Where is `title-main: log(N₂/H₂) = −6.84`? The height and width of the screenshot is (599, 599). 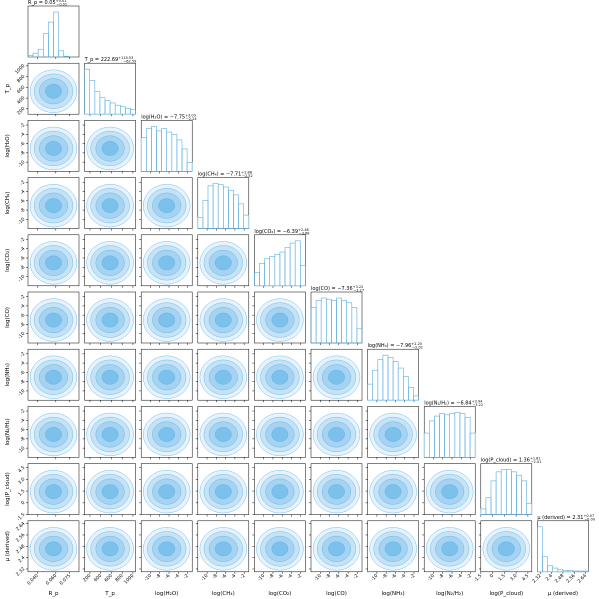
title-main: log(N₂/H₂) = −6.84 is located at coordinates (447, 403).